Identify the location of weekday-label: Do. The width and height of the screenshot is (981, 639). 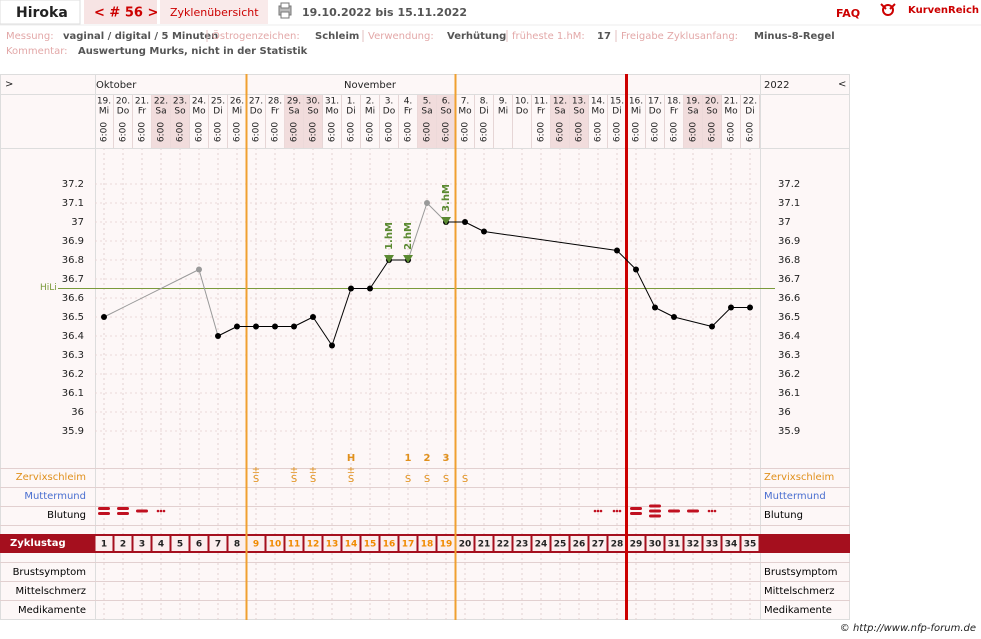
(655, 112).